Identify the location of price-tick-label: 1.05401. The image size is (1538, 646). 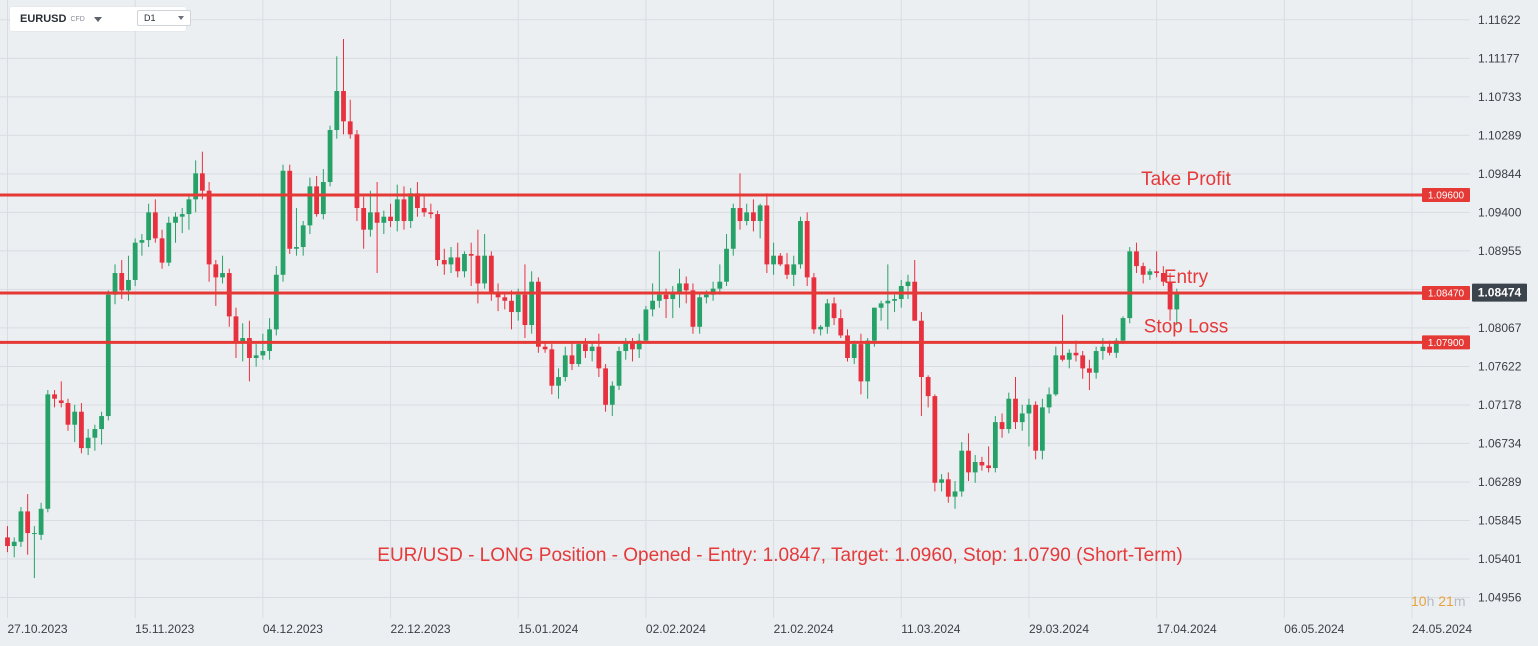
(1500, 559).